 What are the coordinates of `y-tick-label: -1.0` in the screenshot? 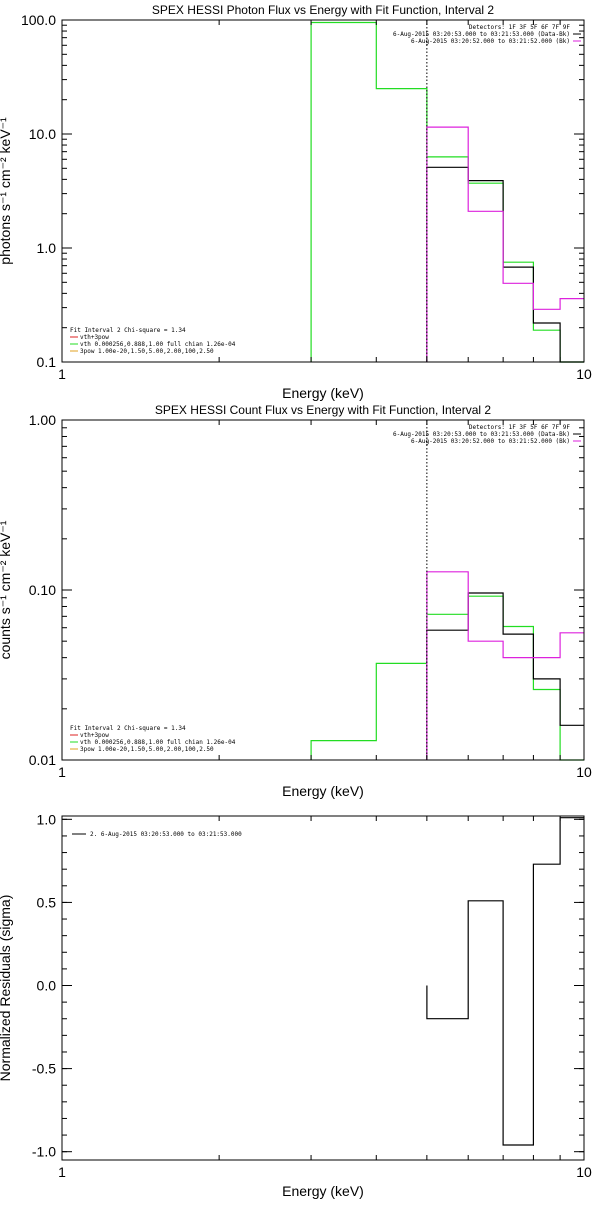 It's located at (44, 1152).